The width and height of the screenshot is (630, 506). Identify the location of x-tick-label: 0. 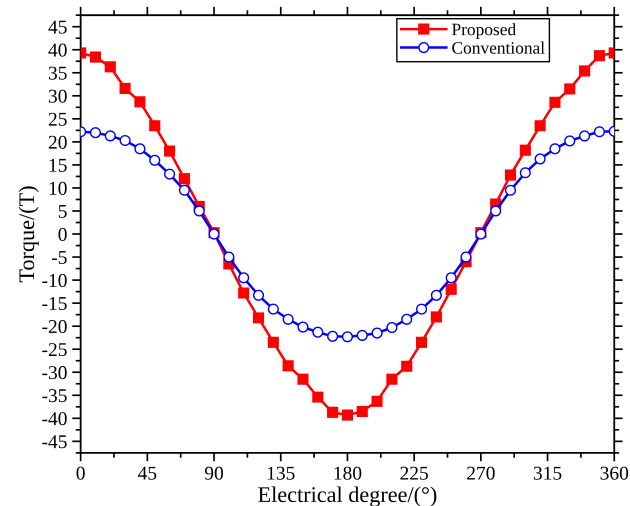
(80, 473).